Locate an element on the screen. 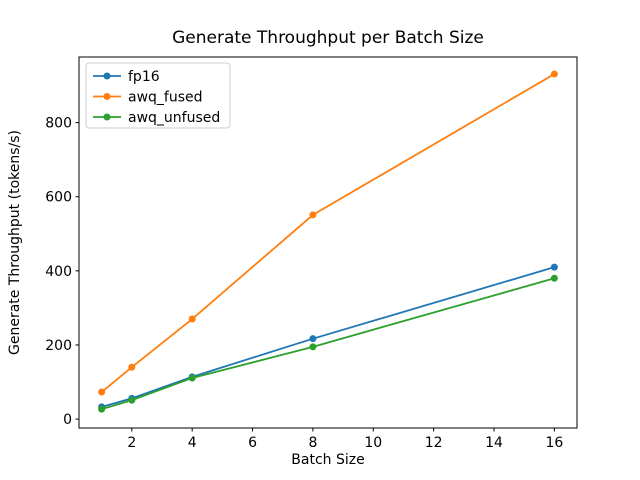  legend-label-awq_unfused: awq_unfused is located at coordinates (174, 118).